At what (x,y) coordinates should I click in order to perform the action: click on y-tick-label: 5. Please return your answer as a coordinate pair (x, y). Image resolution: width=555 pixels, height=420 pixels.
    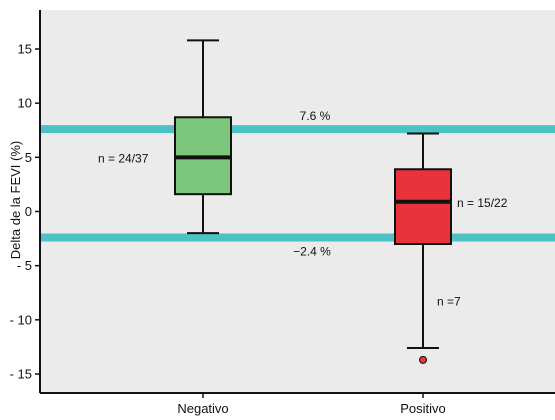
    Looking at the image, I should click on (28, 157).